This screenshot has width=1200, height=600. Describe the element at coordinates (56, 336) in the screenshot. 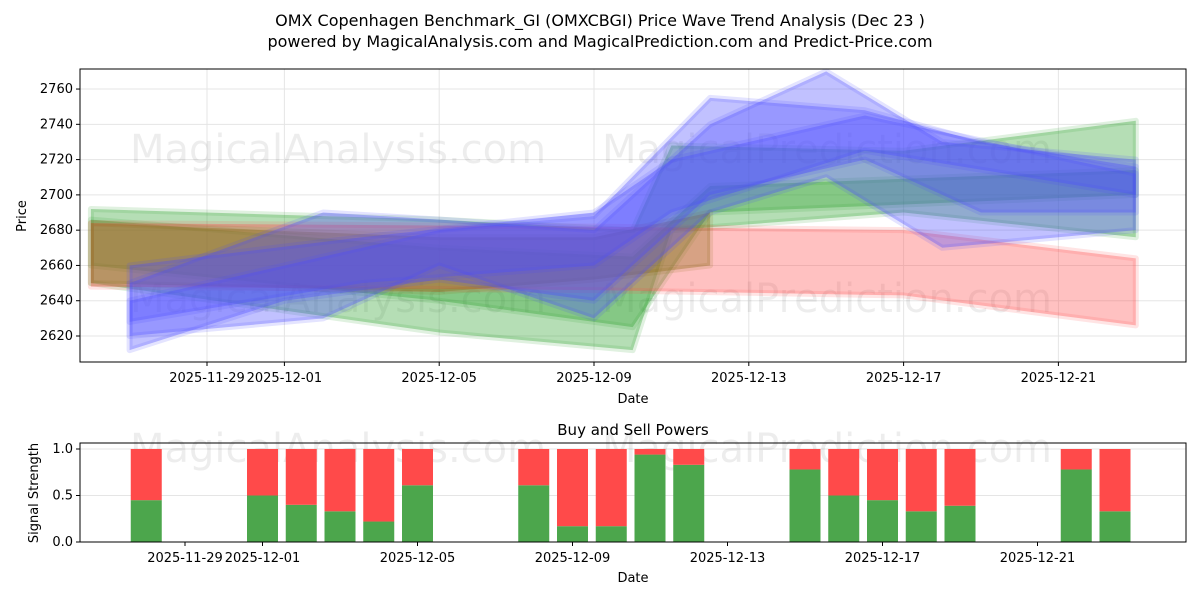

I see `y-tick-label: 2620` at that location.